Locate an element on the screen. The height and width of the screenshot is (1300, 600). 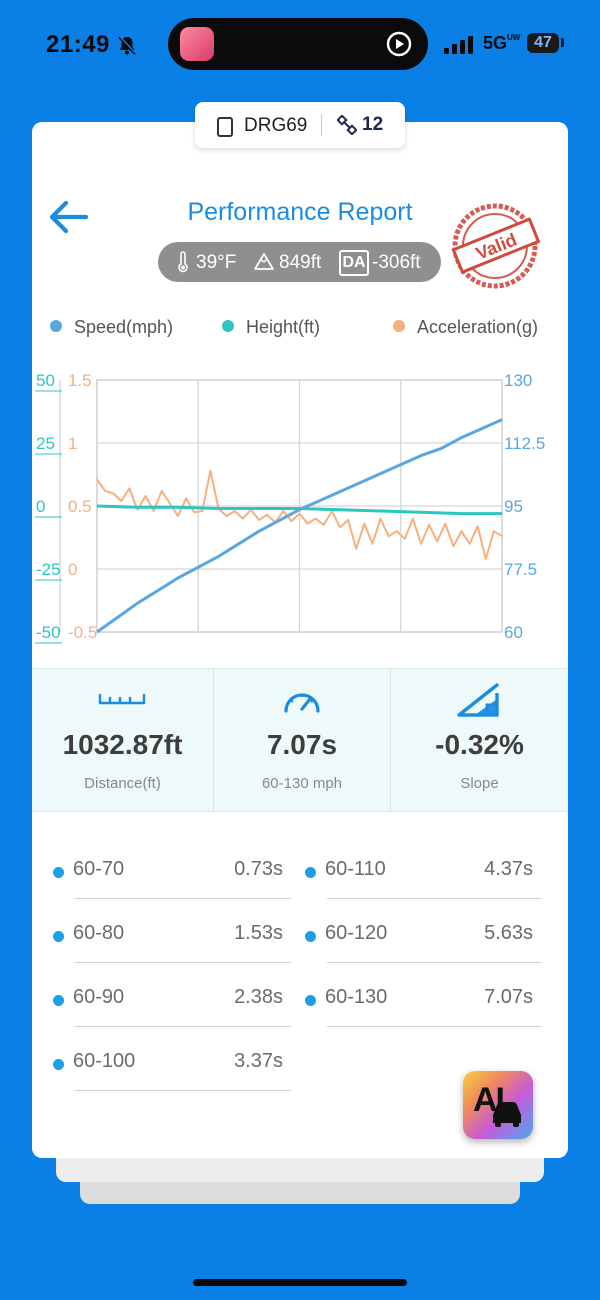
speed-axis-tick: 130 is located at coordinates (518, 380).